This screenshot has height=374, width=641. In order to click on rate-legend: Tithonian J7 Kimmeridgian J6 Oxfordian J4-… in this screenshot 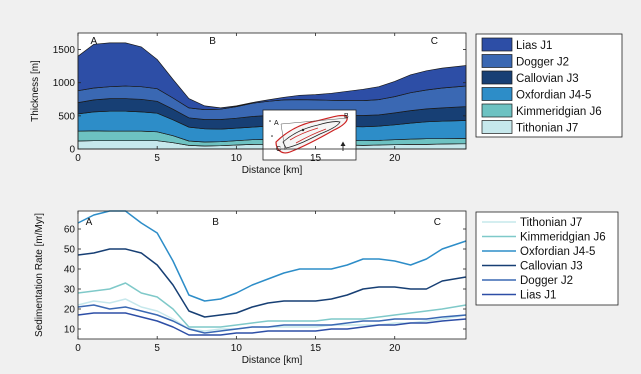, I will do `click(547, 258)`.